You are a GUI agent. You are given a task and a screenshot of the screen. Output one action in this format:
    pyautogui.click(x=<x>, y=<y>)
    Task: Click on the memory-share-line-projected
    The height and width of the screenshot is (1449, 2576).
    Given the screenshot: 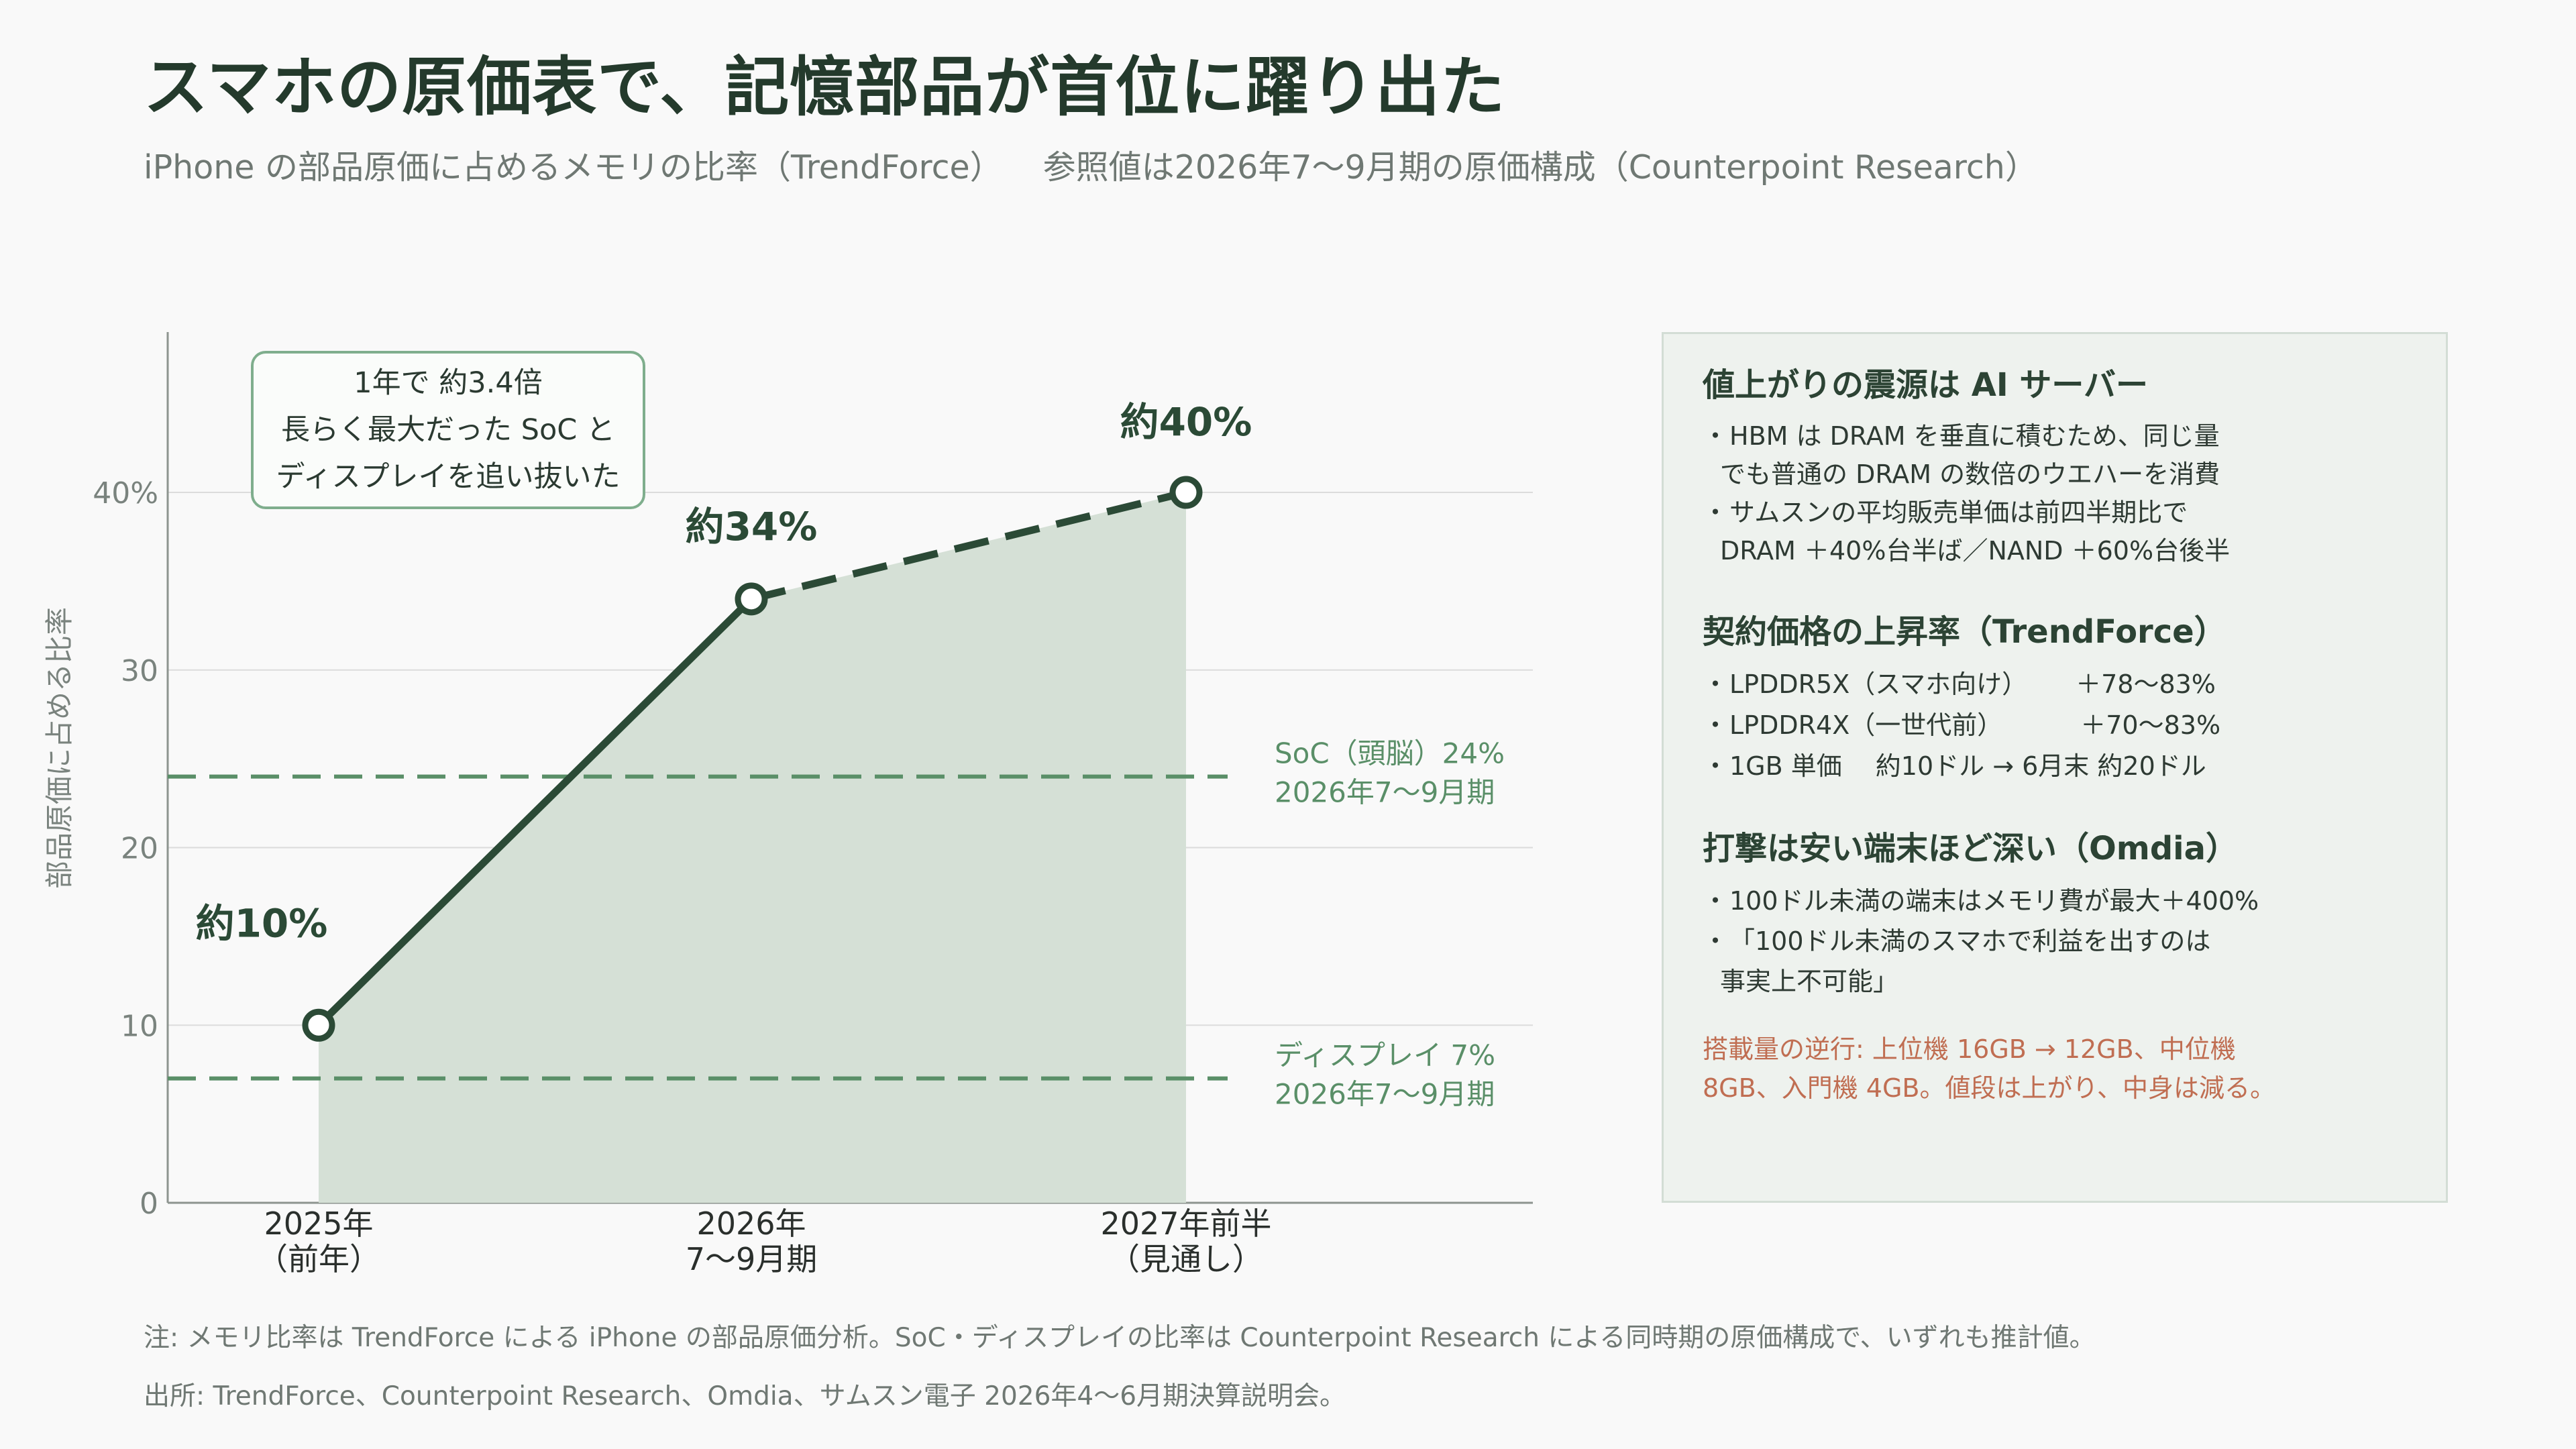 What is the action you would take?
    pyautogui.click(x=968, y=545)
    